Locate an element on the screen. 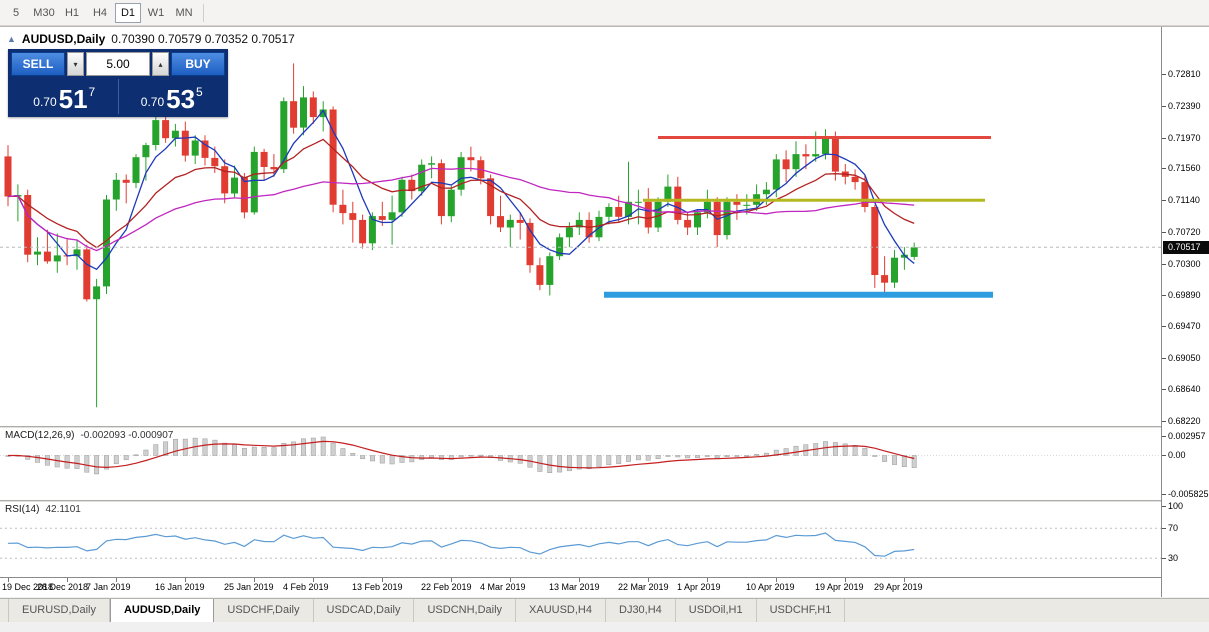 The width and height of the screenshot is (1209, 632). chevron-up-icon: ▴ is located at coordinates (160, 64).